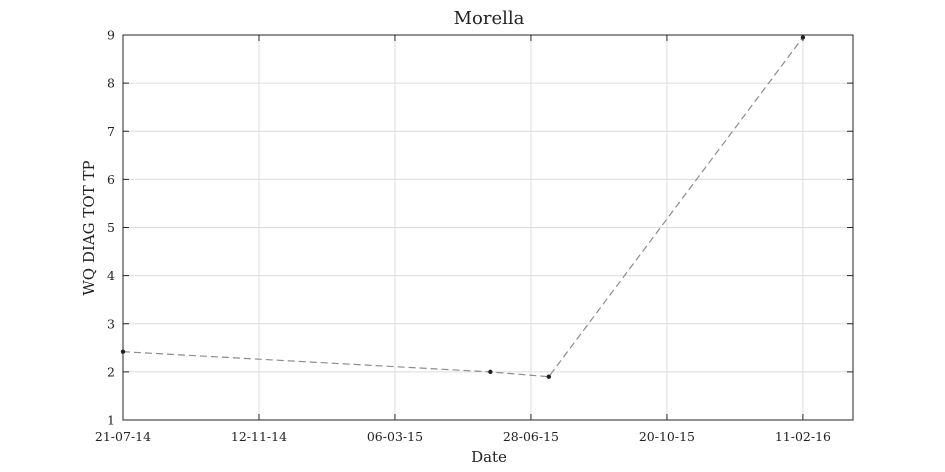 Image resolution: width=945 pixels, height=472 pixels. What do you see at coordinates (531, 436) in the screenshot?
I see `x-tick-label: 28-06-15` at bounding box center [531, 436].